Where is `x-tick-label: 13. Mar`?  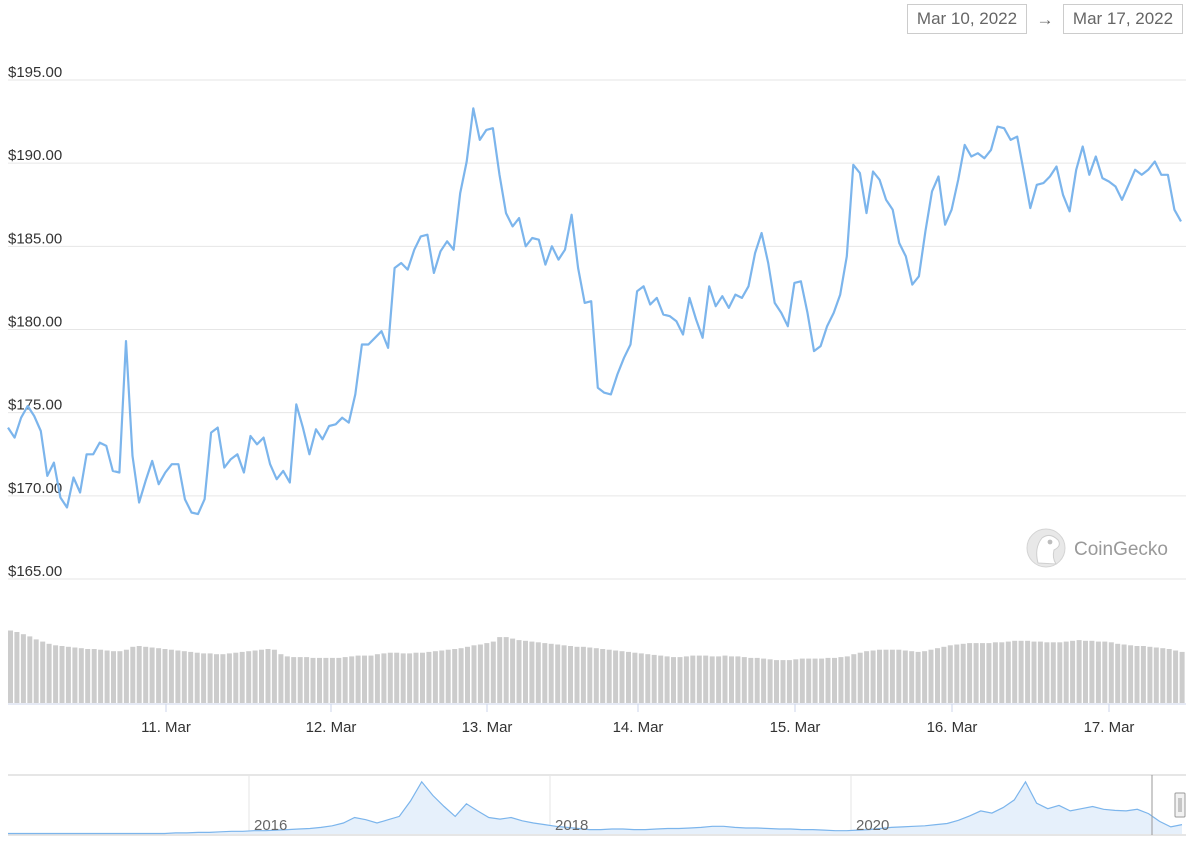 x-tick-label: 13. Mar is located at coordinates (487, 727).